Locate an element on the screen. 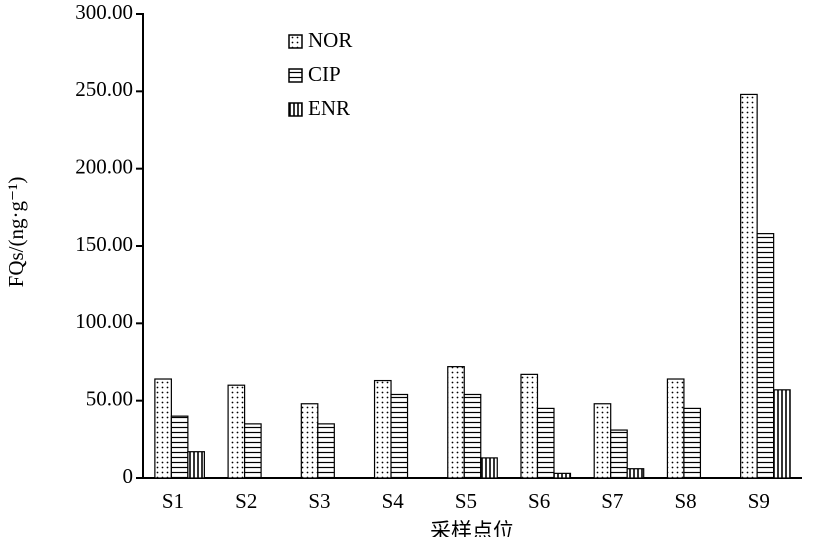 This screenshot has width=817, height=537. y-tick-label: 300.00 is located at coordinates (104, 12).